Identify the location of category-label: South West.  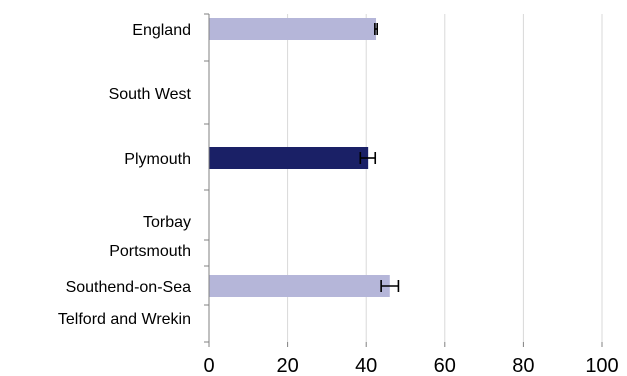
(150, 94).